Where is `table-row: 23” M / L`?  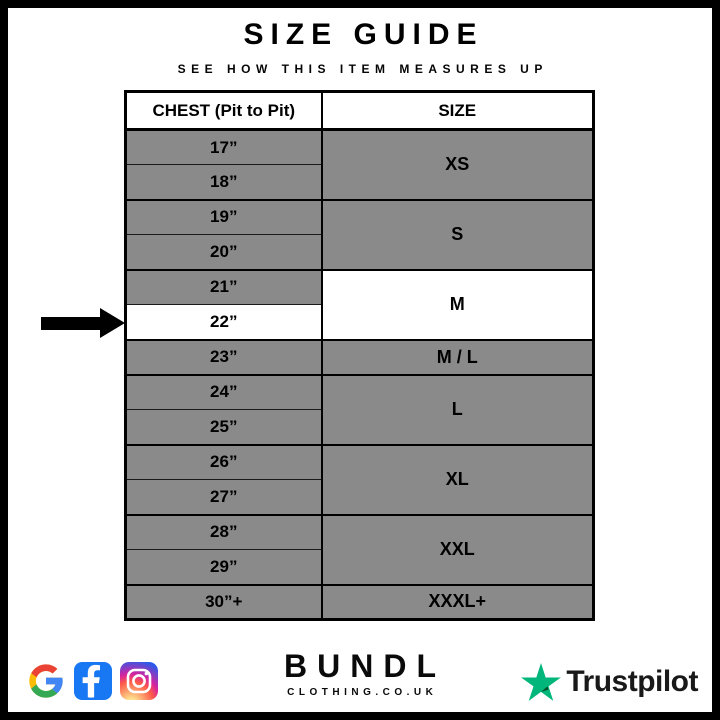 table-row: 23” M / L is located at coordinates (359, 356).